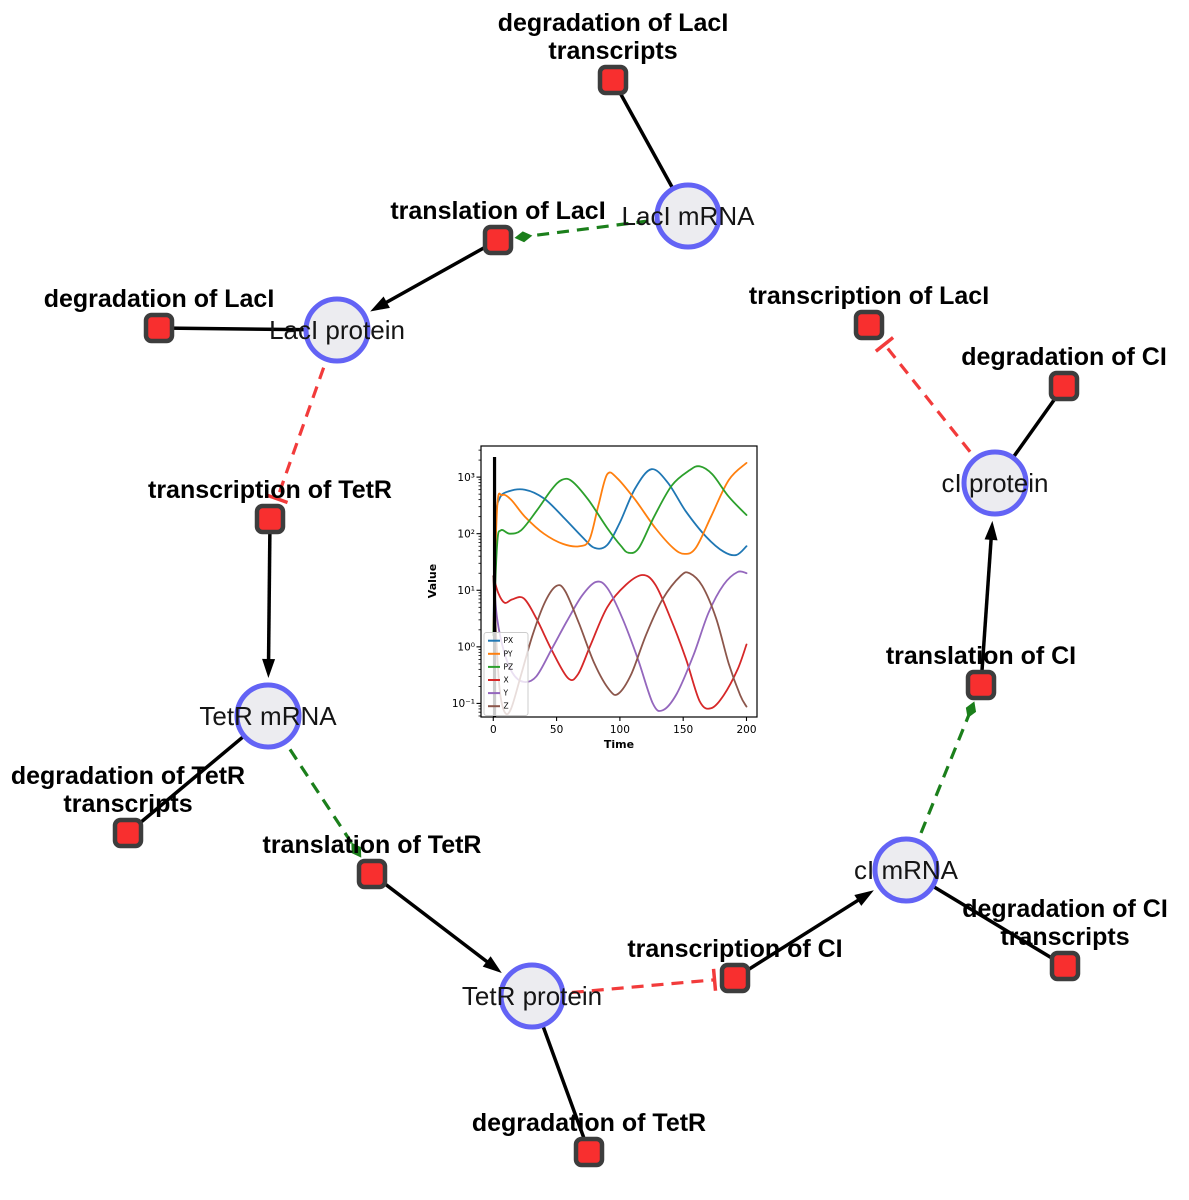 This screenshot has height=1200, width=1189. Describe the element at coordinates (612, 51) in the screenshot. I see `reaction-label-deg_laci_tx-line1: transcripts` at that location.